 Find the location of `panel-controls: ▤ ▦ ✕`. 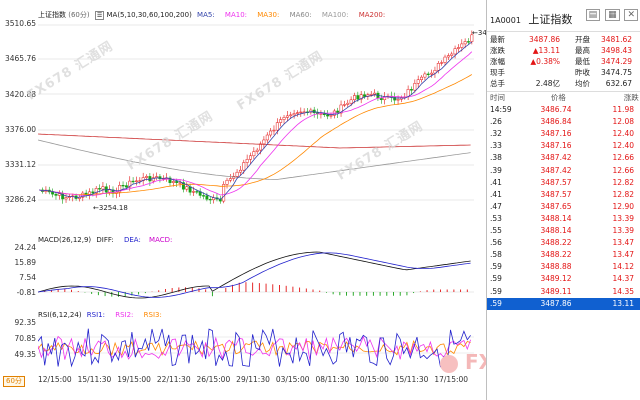

panel-controls: ▤ ▦ ✕ is located at coordinates (611, 15).